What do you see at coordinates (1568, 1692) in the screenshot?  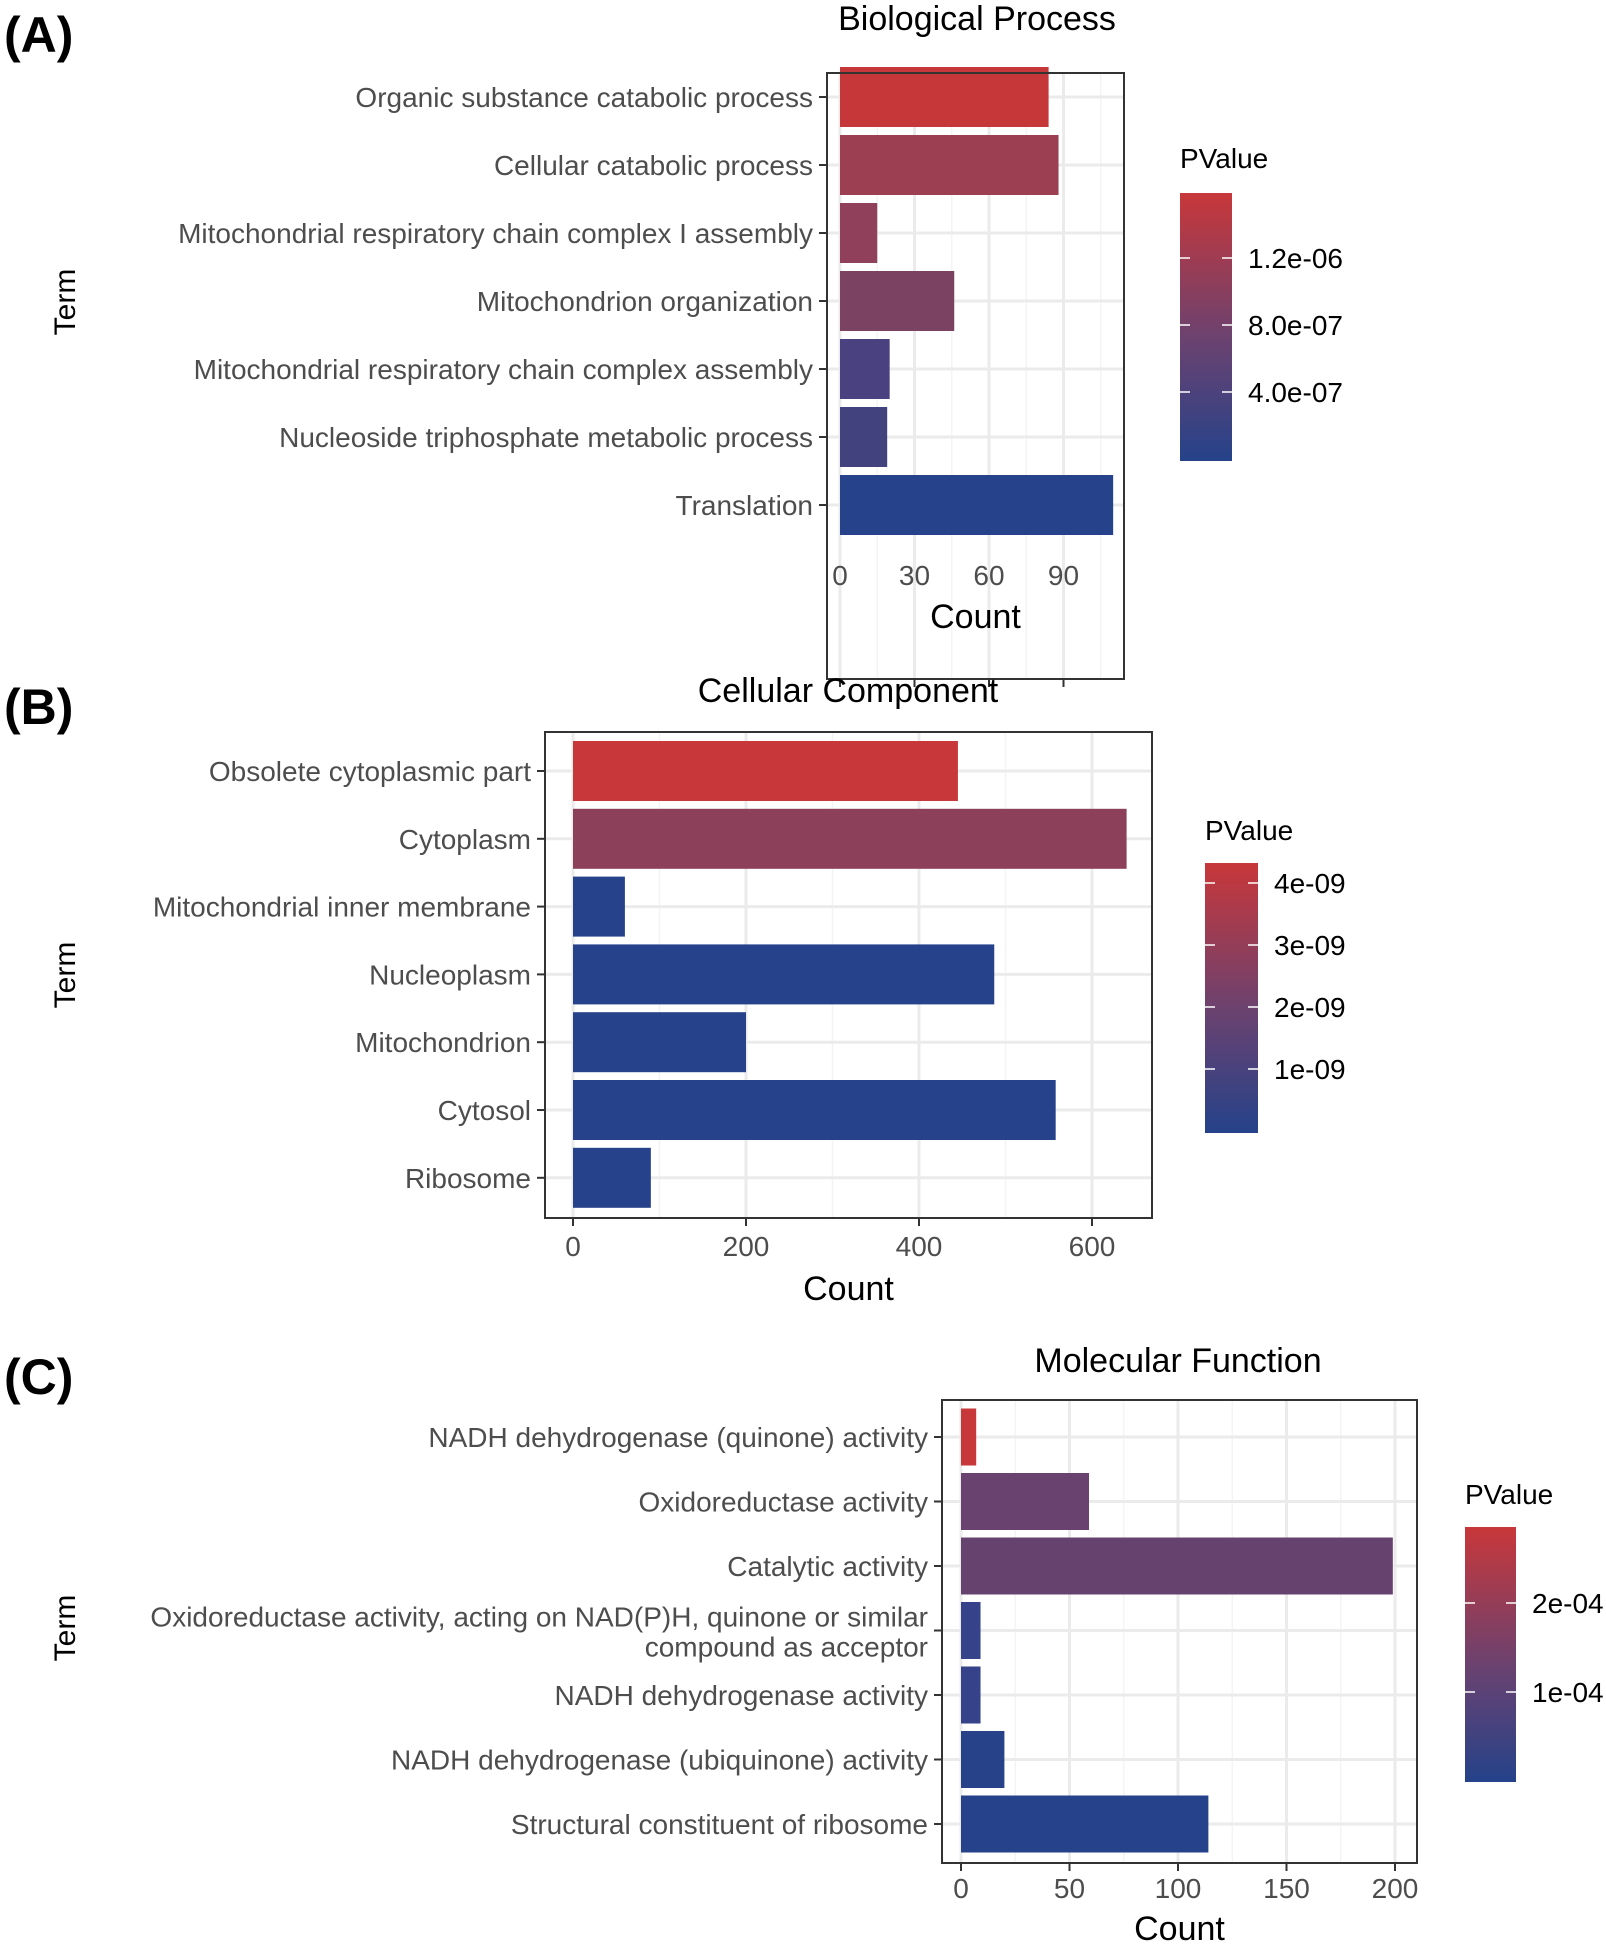 I see `legend-tick-label: 1e-04` at bounding box center [1568, 1692].